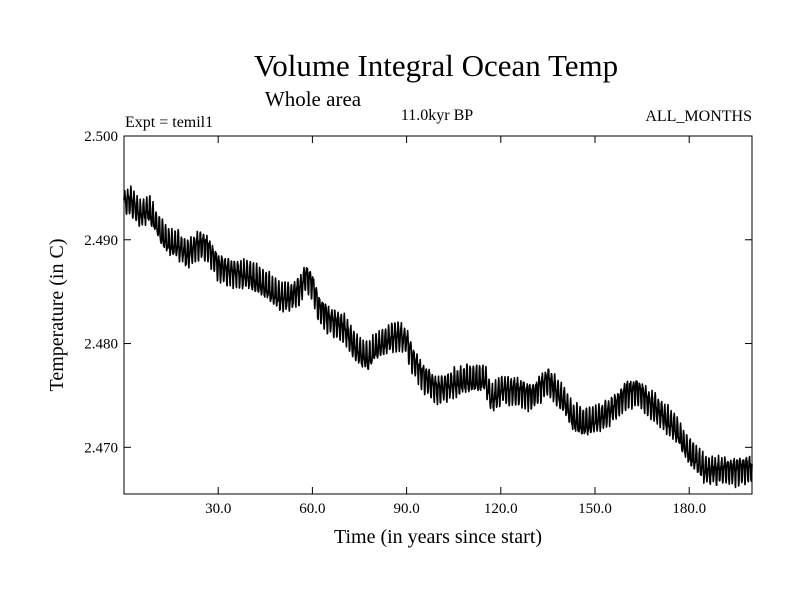  I want to click on x-tick-label: 180.0, so click(689, 509).